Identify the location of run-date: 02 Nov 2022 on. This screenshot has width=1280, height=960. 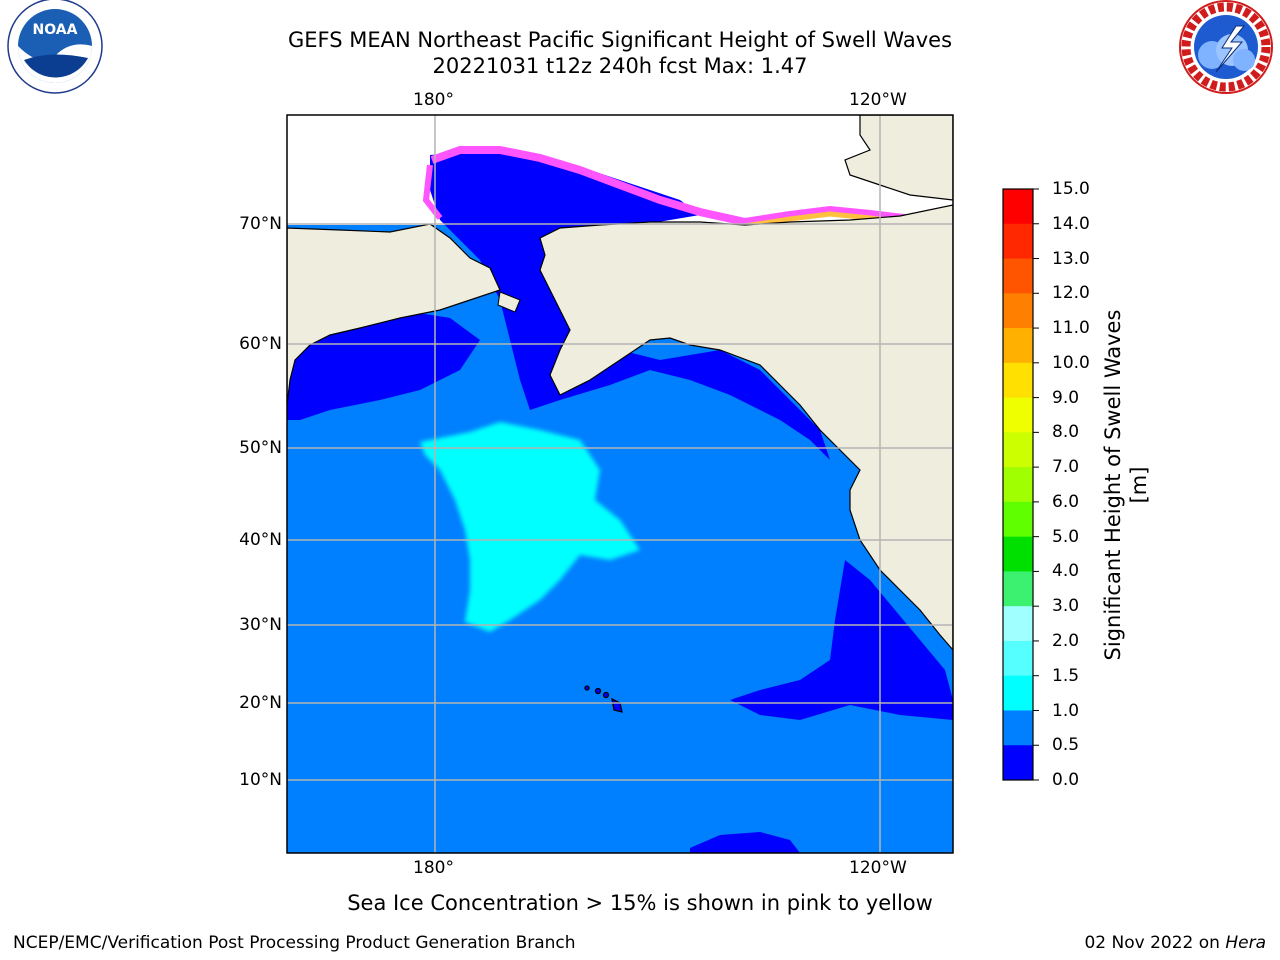
(1152, 943).